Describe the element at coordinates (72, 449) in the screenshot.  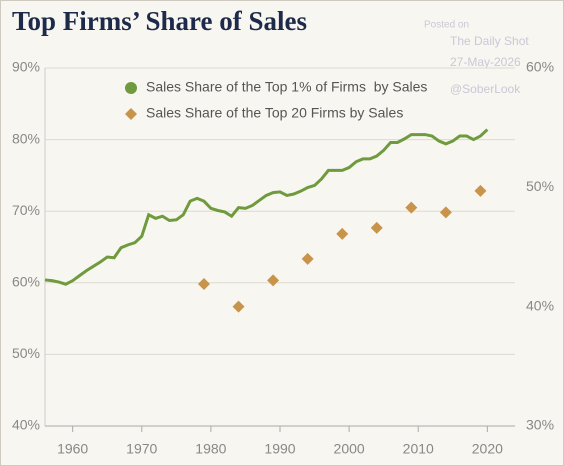
I see `x-tick-label: 1960` at that location.